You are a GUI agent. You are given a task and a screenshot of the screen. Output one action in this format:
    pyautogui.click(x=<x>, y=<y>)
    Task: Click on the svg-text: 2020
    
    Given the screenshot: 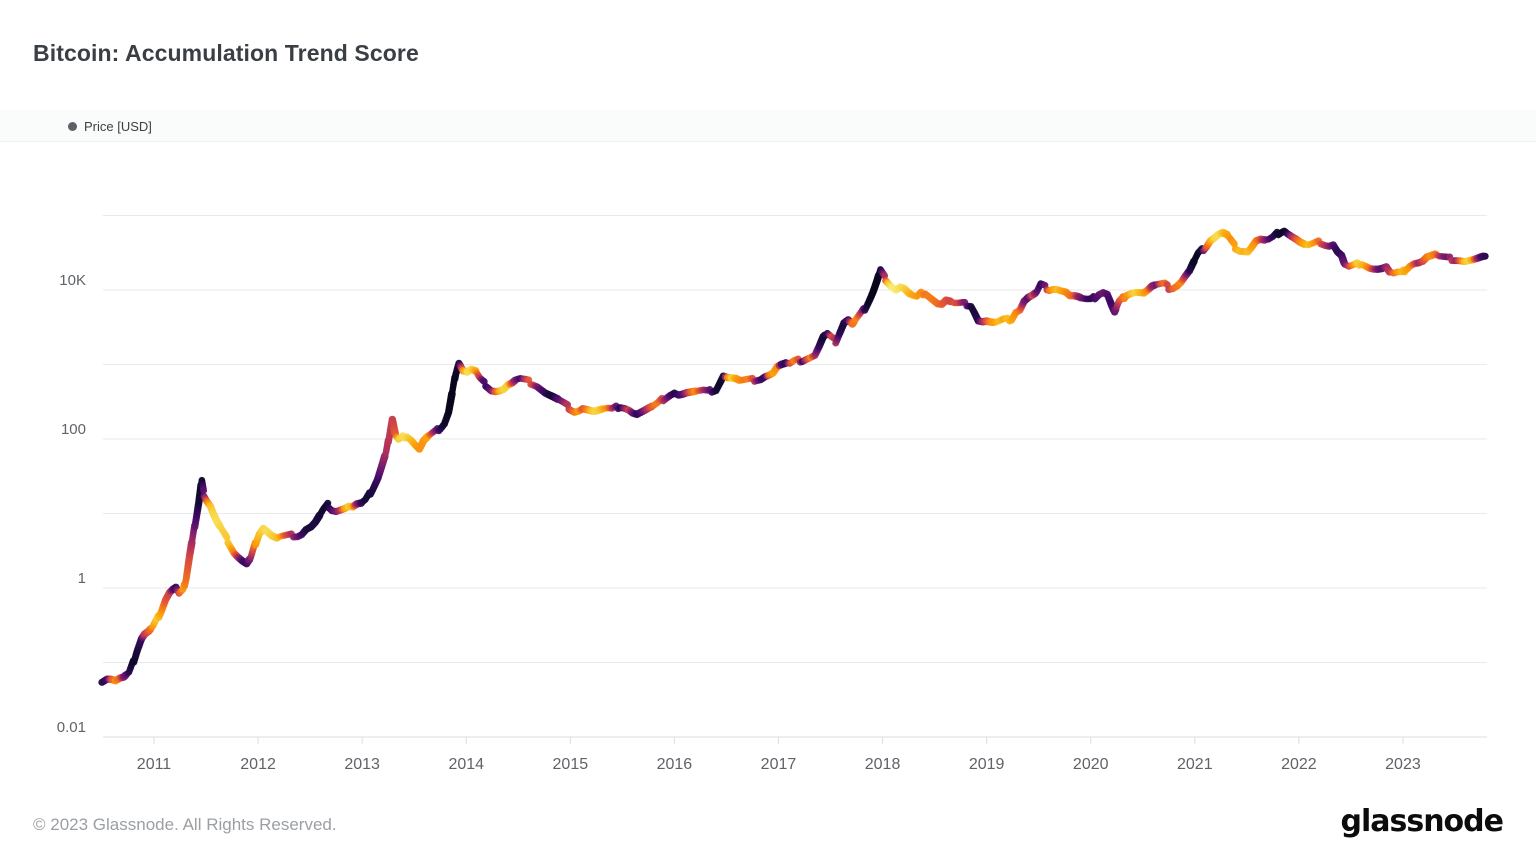 What is the action you would take?
    pyautogui.click(x=1091, y=764)
    